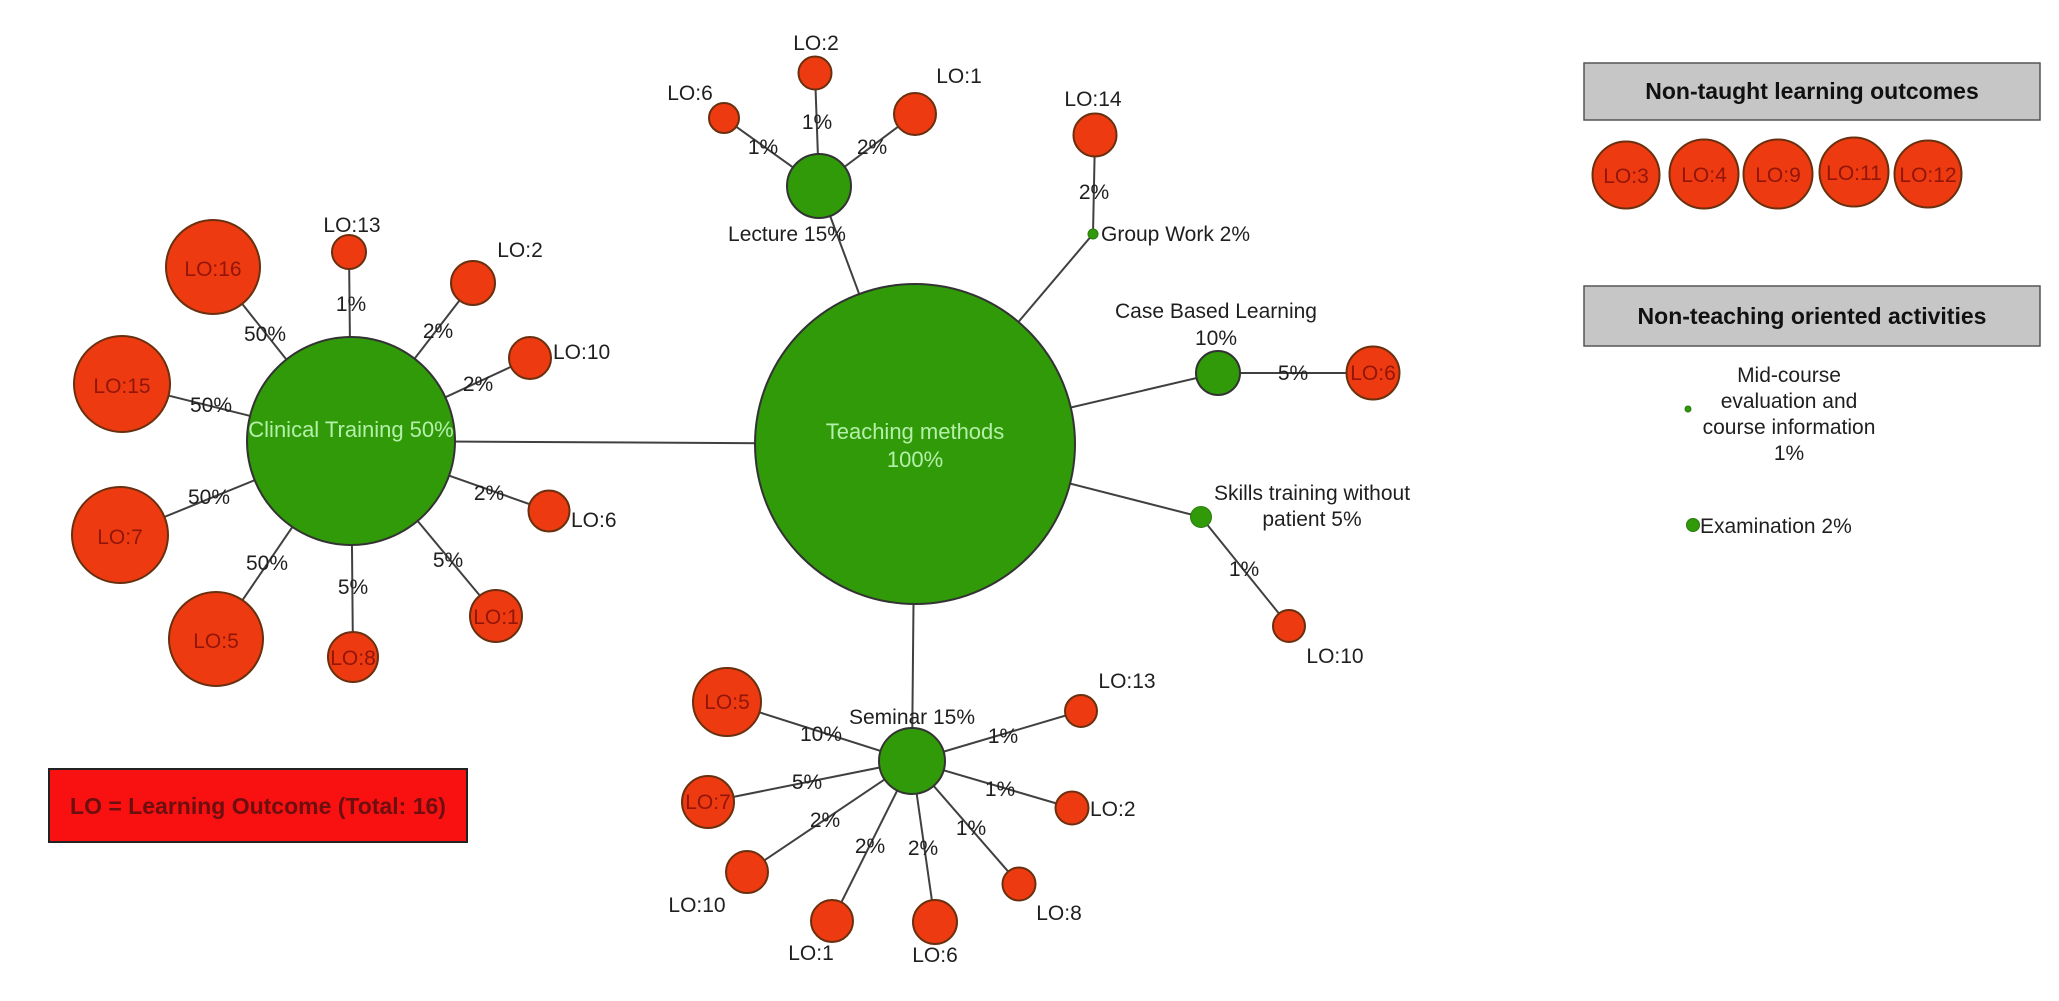 This screenshot has width=2059, height=1001. I want to click on svg-text:Non-teaching oriented activiti: Non-teaching oriented activities, so click(1812, 316).